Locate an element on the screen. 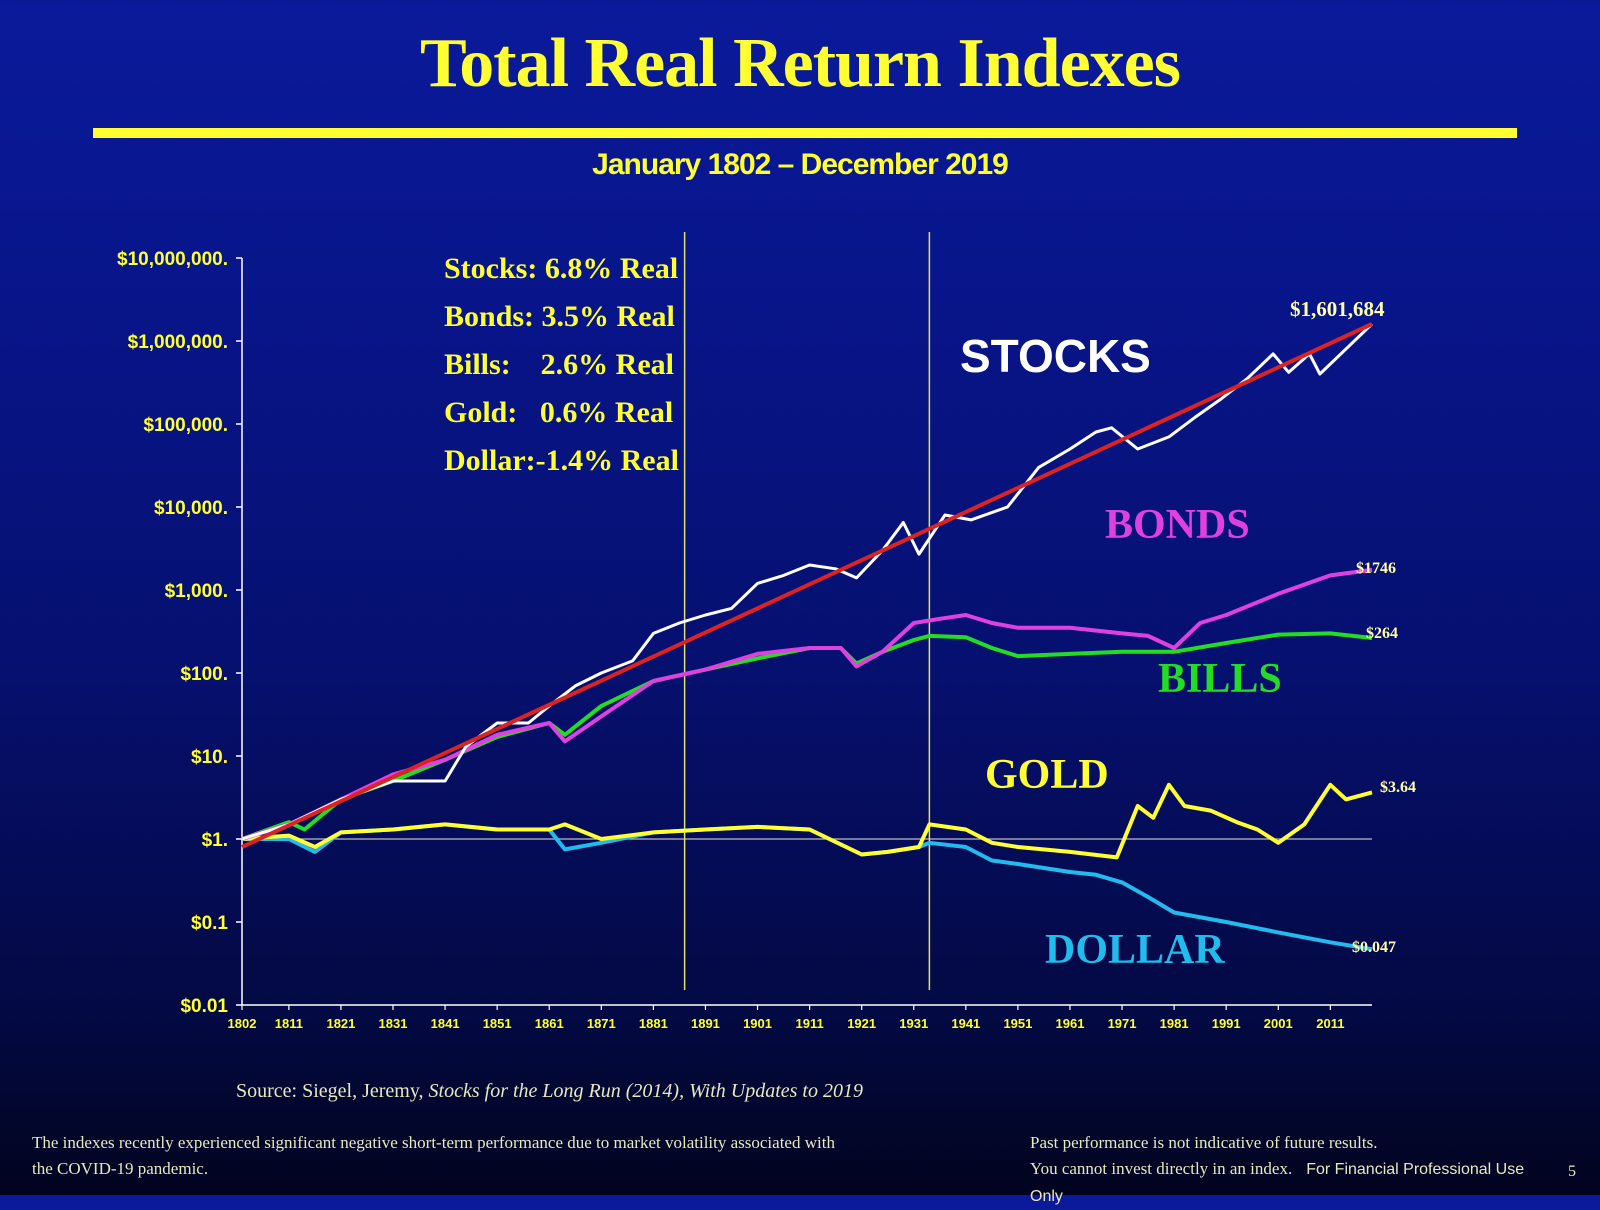  series-label-bonds: BONDS is located at coordinates (1177, 525).